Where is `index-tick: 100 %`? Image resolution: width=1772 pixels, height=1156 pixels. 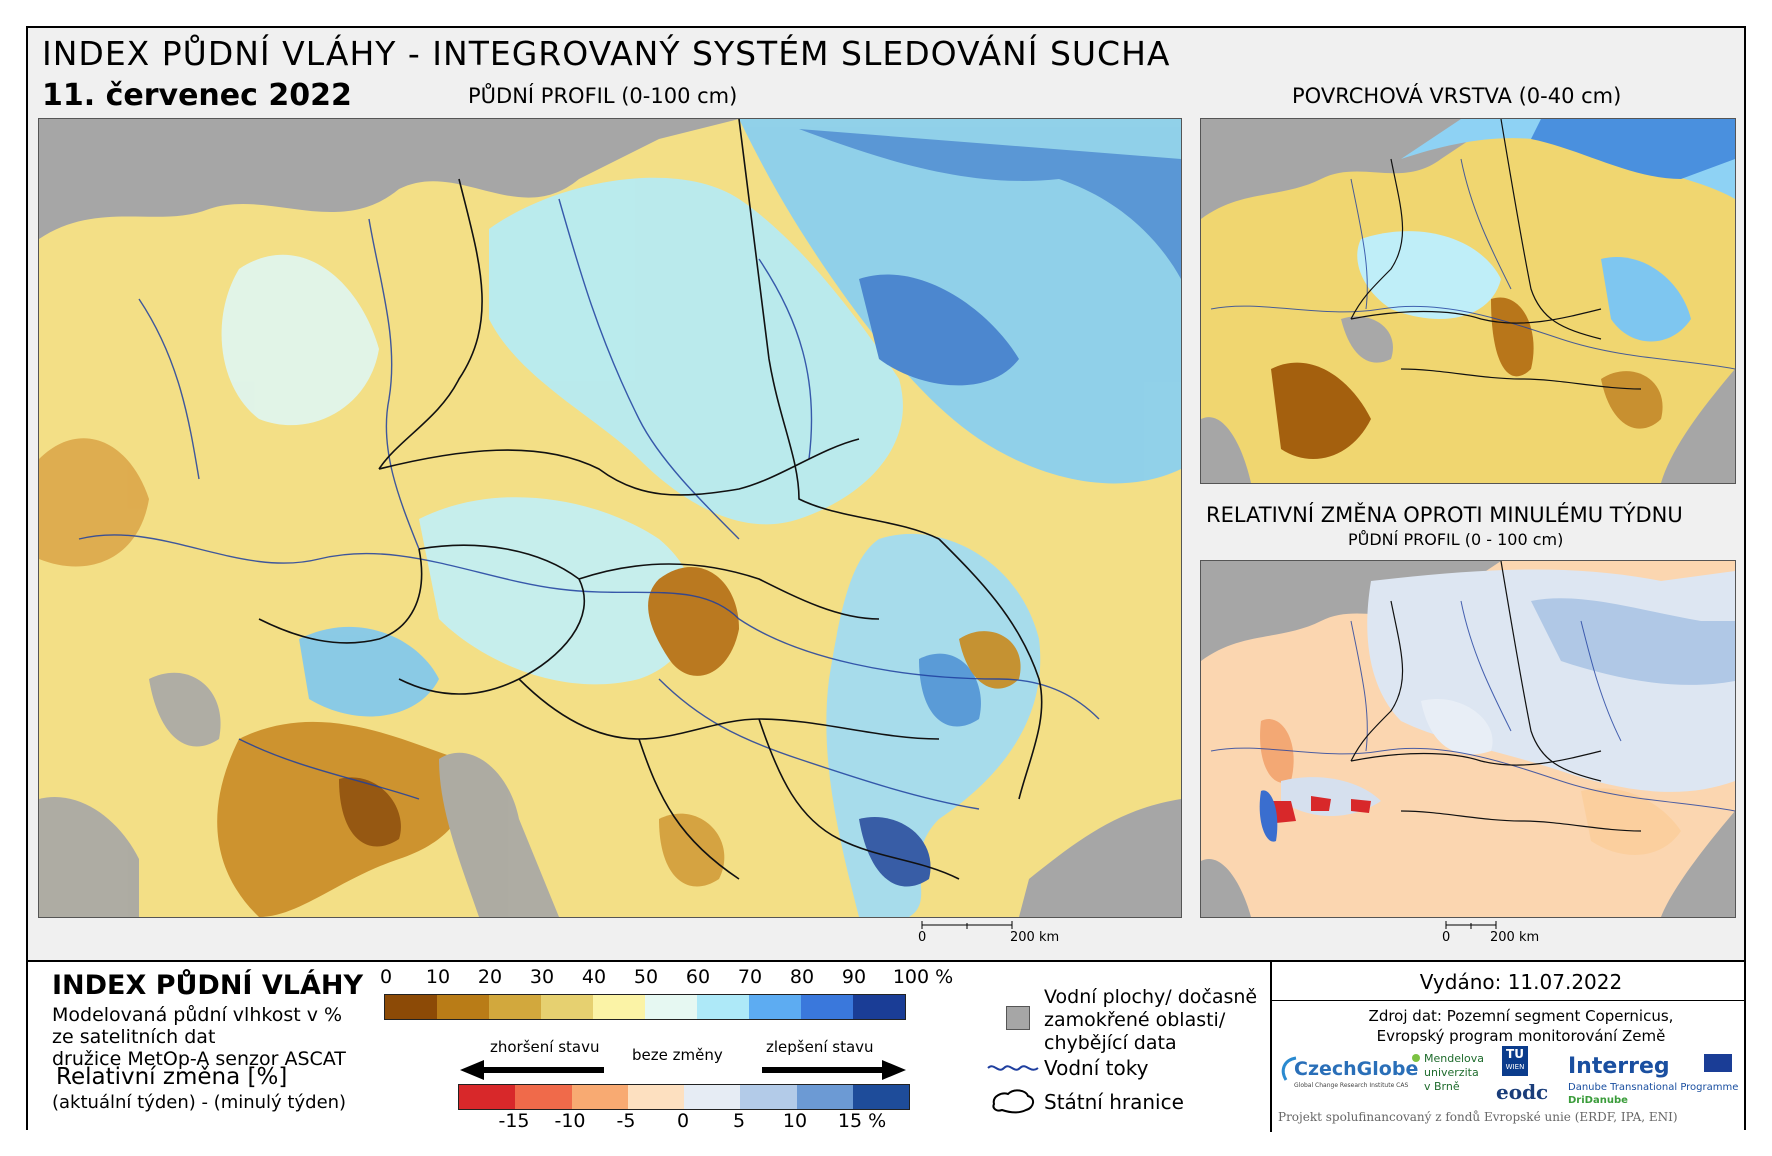
index-tick: 100 % is located at coordinates (923, 977).